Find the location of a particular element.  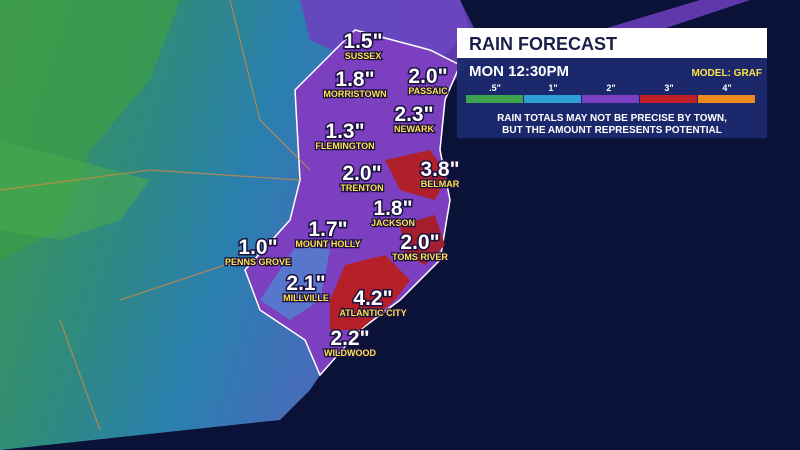

rain-amount: 2.2" is located at coordinates (349, 338).